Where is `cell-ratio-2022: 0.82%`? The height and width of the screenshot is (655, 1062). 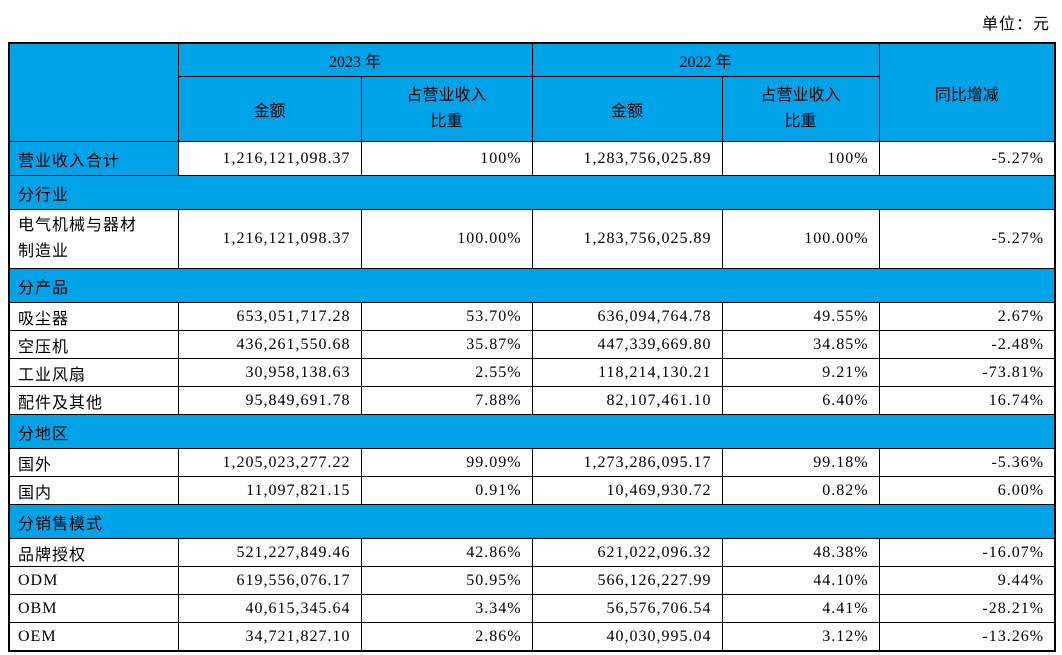
cell-ratio-2022: 0.82% is located at coordinates (800, 490).